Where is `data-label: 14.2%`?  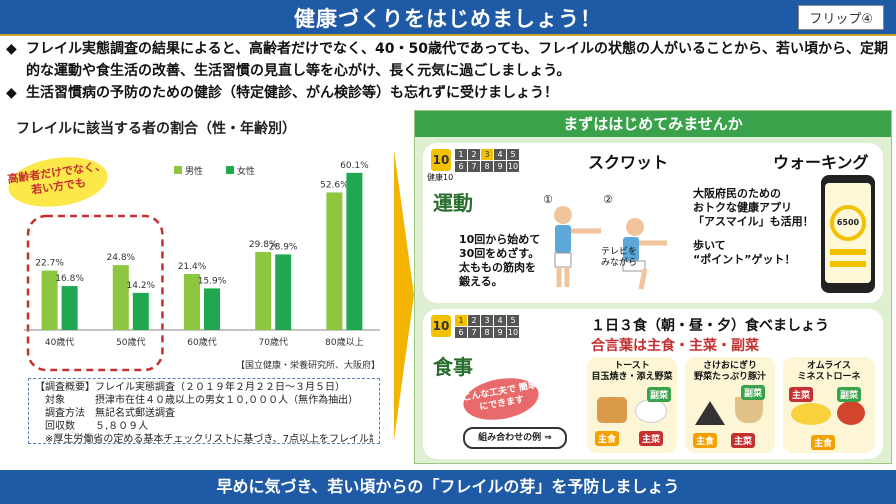
data-label: 14.2% is located at coordinates (141, 286).